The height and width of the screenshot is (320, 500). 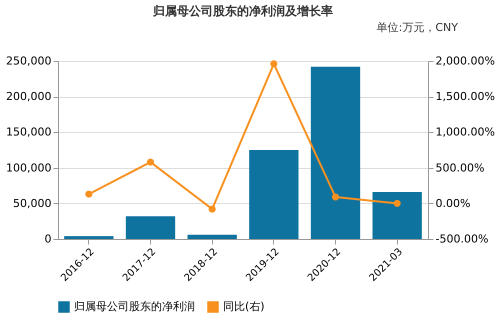 What do you see at coordinates (465, 61) in the screenshot?
I see `y2-tick-label: 2,000.00%` at bounding box center [465, 61].